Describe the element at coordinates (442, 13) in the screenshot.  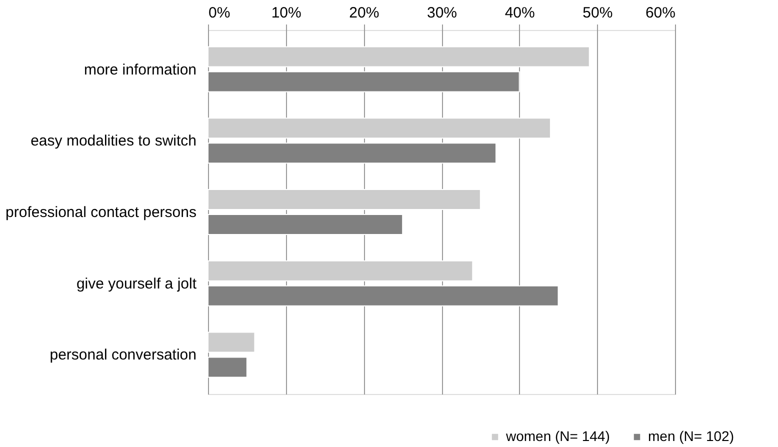
I see `x-tick-label: 30%` at that location.